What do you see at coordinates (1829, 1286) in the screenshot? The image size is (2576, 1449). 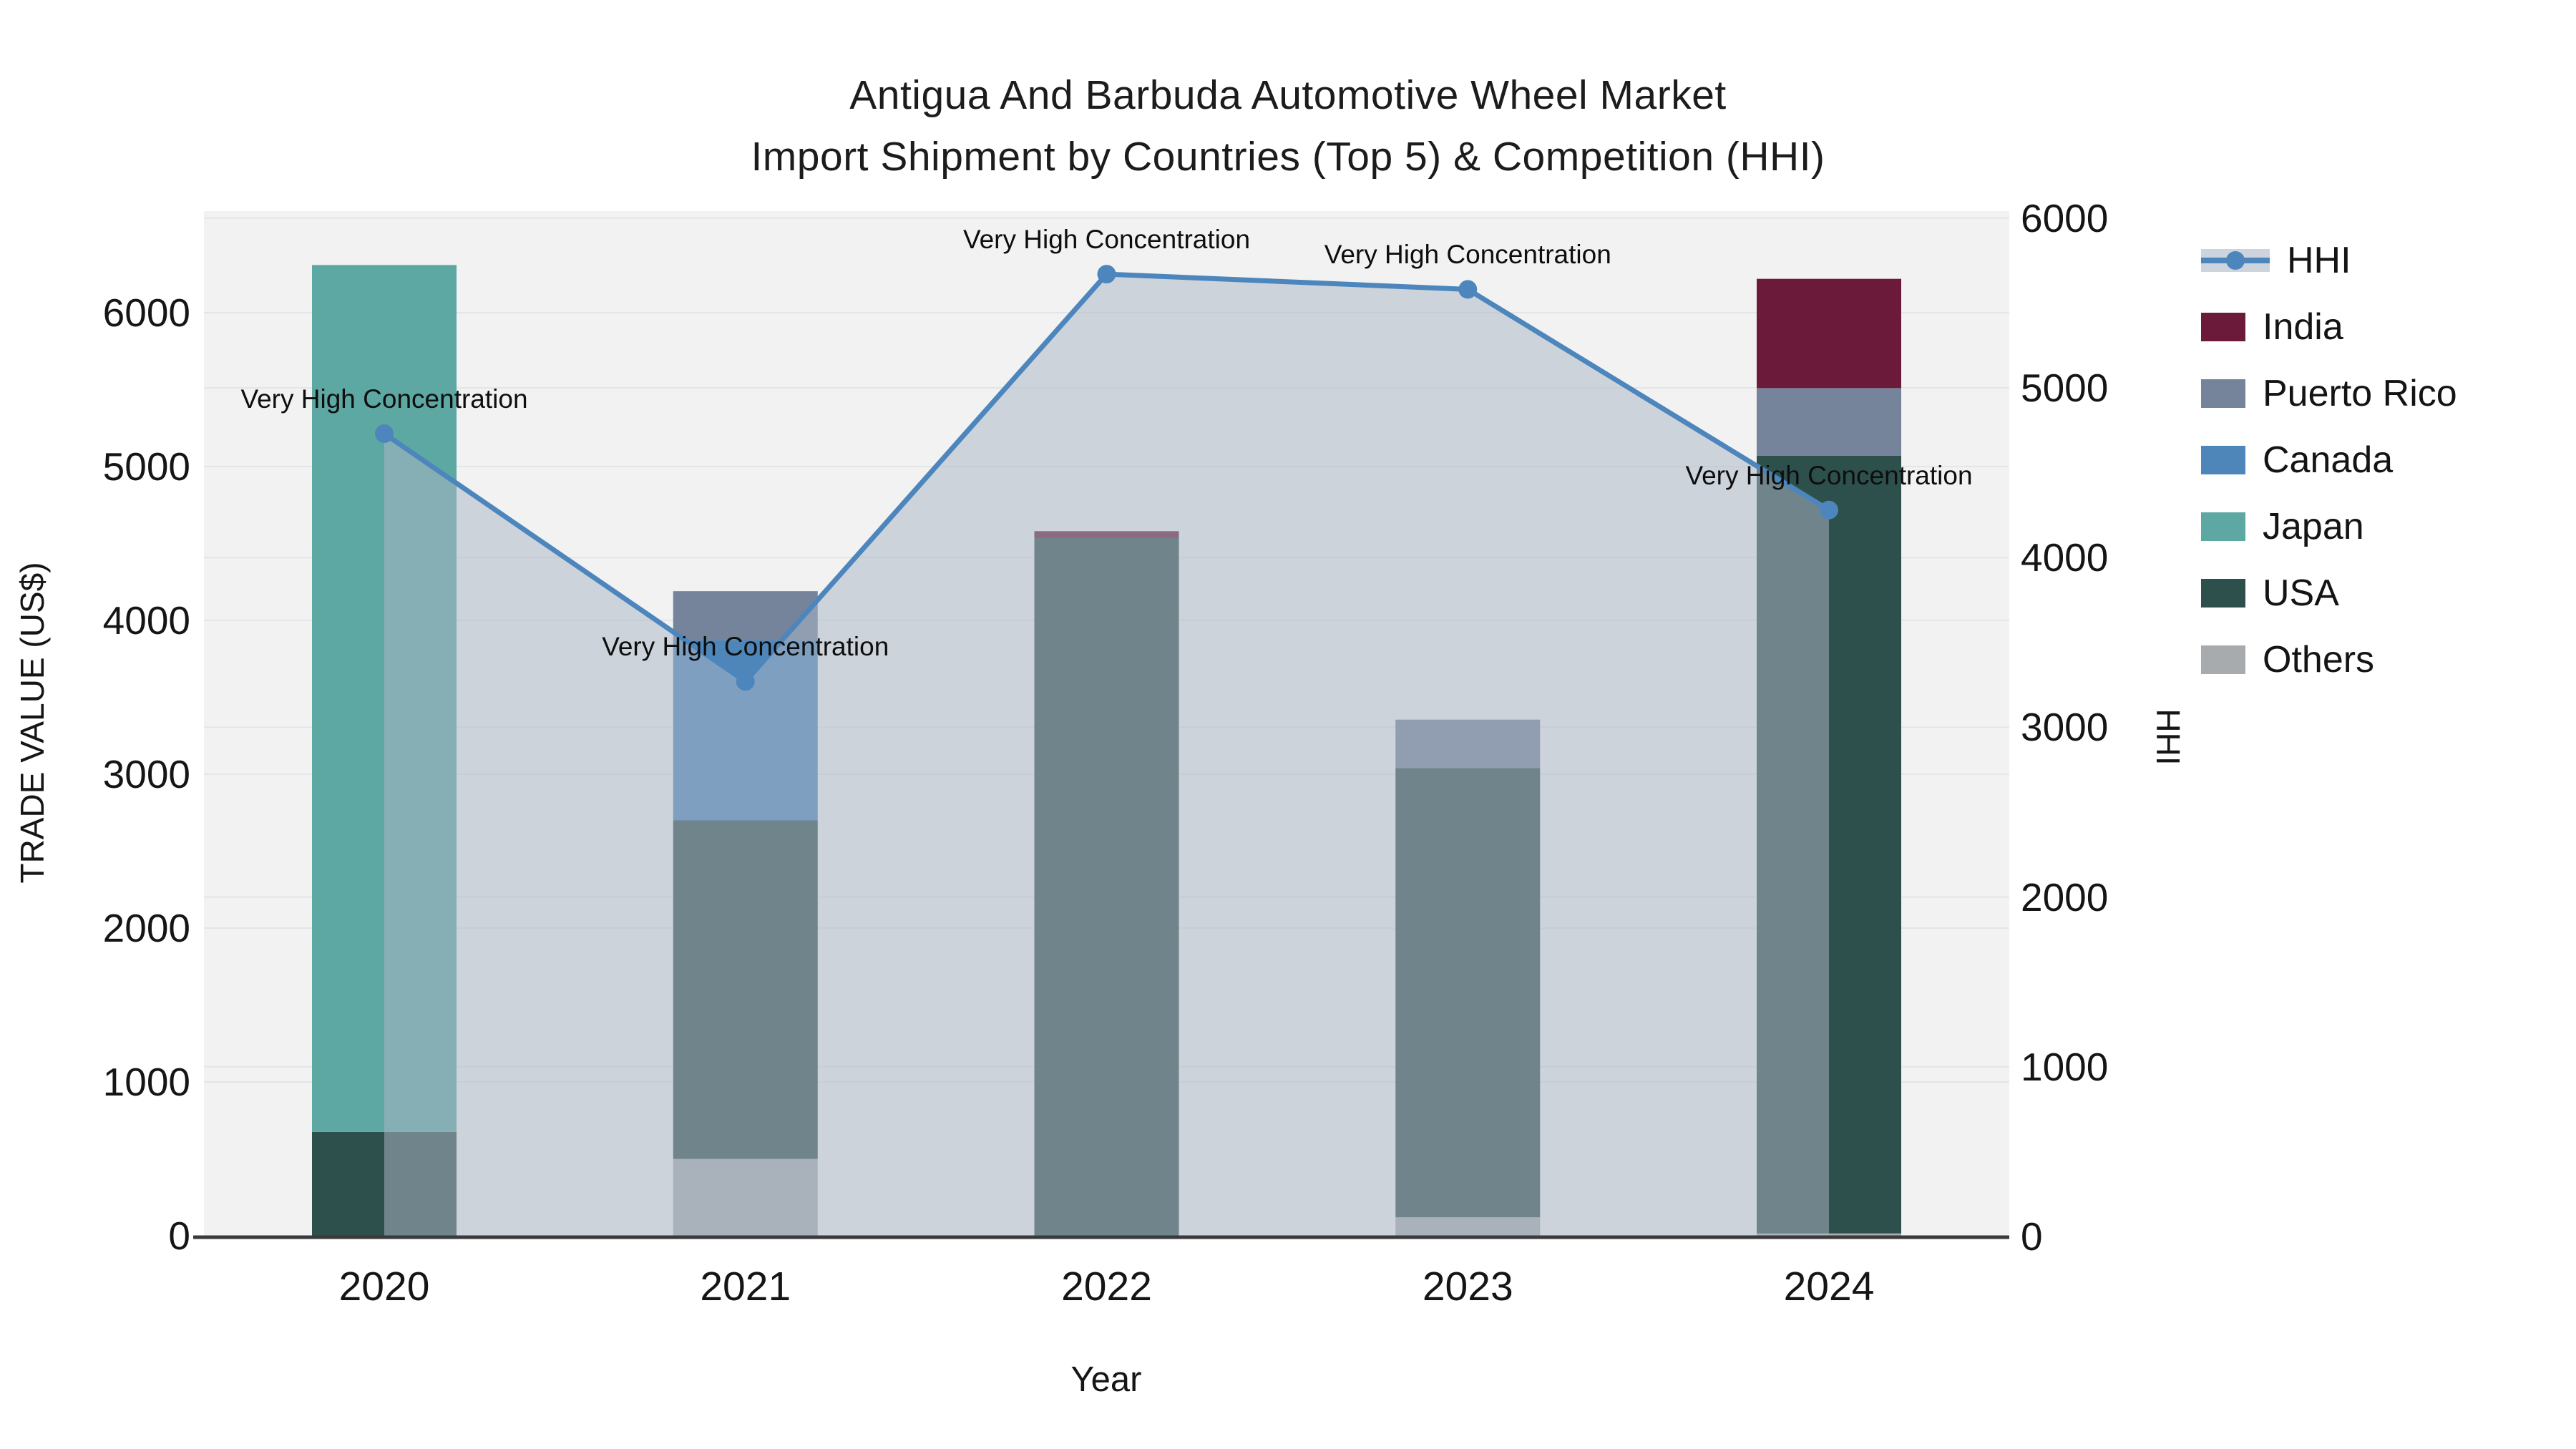 I see `x-tick-2024: 2024` at bounding box center [1829, 1286].